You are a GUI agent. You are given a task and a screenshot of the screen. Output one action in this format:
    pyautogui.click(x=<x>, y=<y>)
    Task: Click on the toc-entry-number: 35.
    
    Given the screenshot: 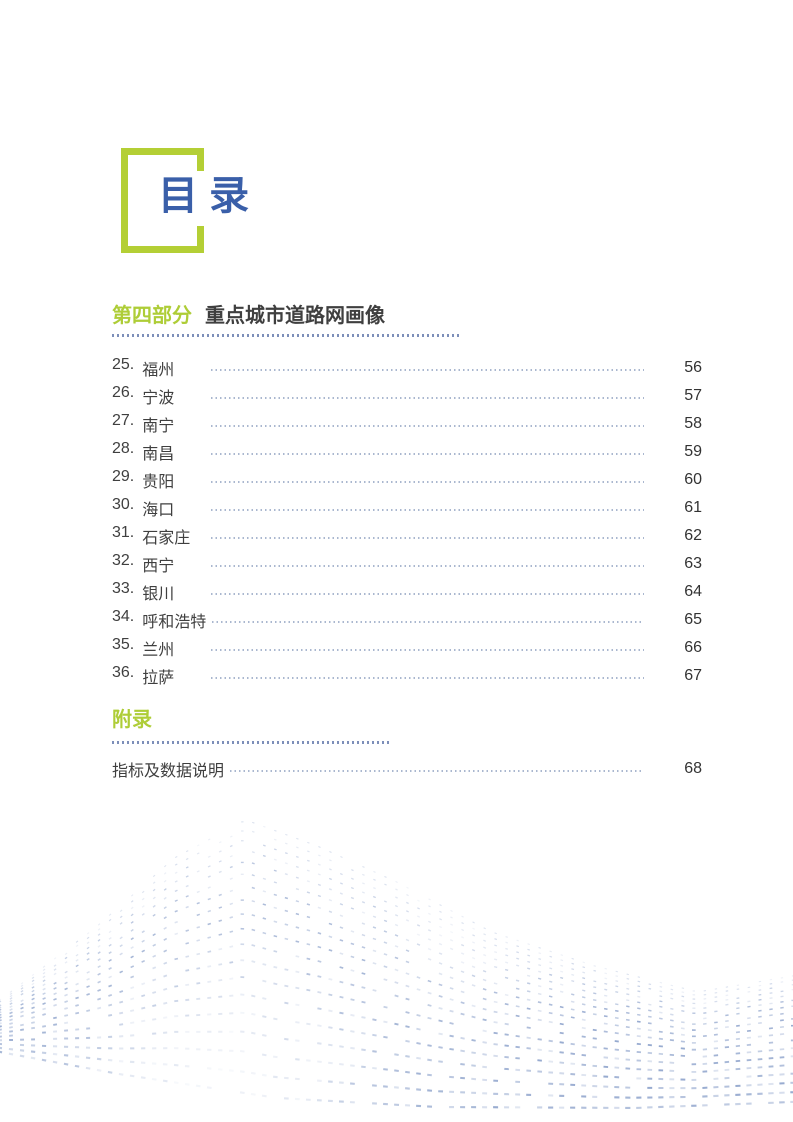 What is the action you would take?
    pyautogui.click(x=123, y=644)
    